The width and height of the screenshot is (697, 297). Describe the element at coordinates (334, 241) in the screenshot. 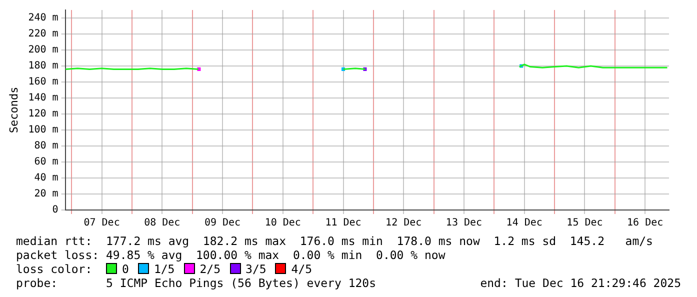

I see `text: median rtt: 177.2 ms avg 182.2 ms max 176.0 ms min 178.0 ms now 1.2 ms sd 145.2 am/s` at that location.